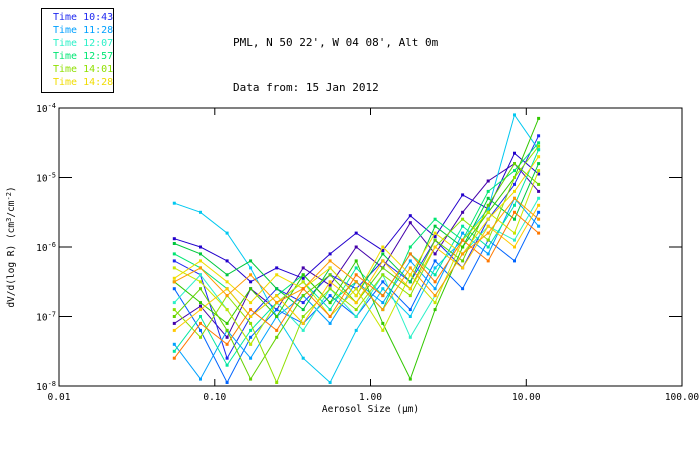 The image size is (700, 450). I want to click on chart-title: PML, N 50 22', W 04 08', Alt 0m, so click(336, 42).